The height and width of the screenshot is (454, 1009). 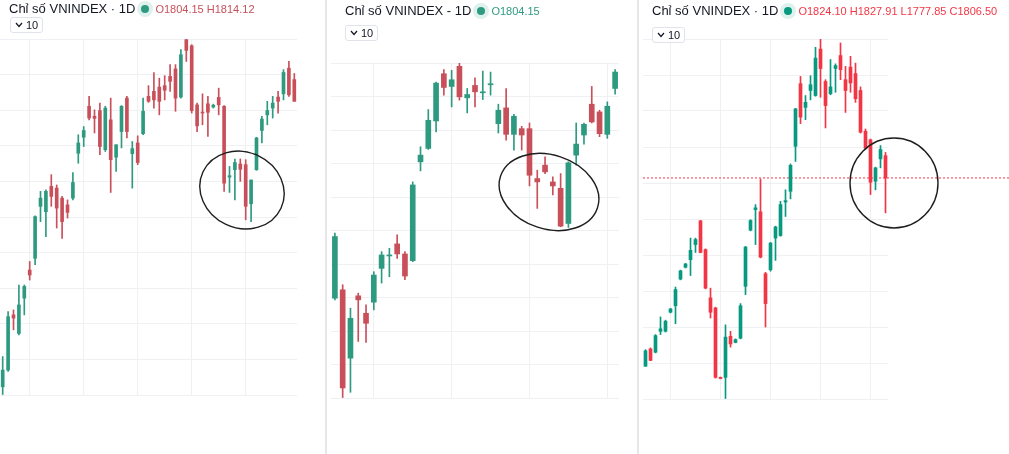 What do you see at coordinates (898, 10) in the screenshot?
I see `chart-subtitle: O1824.10 H1827.91 L1777.85 C1806.50` at bounding box center [898, 10].